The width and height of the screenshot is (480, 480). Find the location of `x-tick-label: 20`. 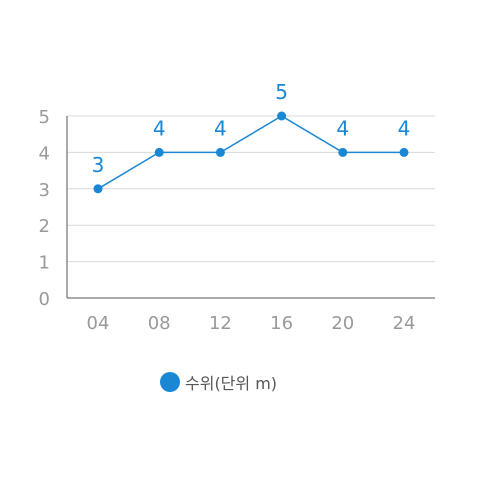

x-tick-label: 20 is located at coordinates (342, 323).